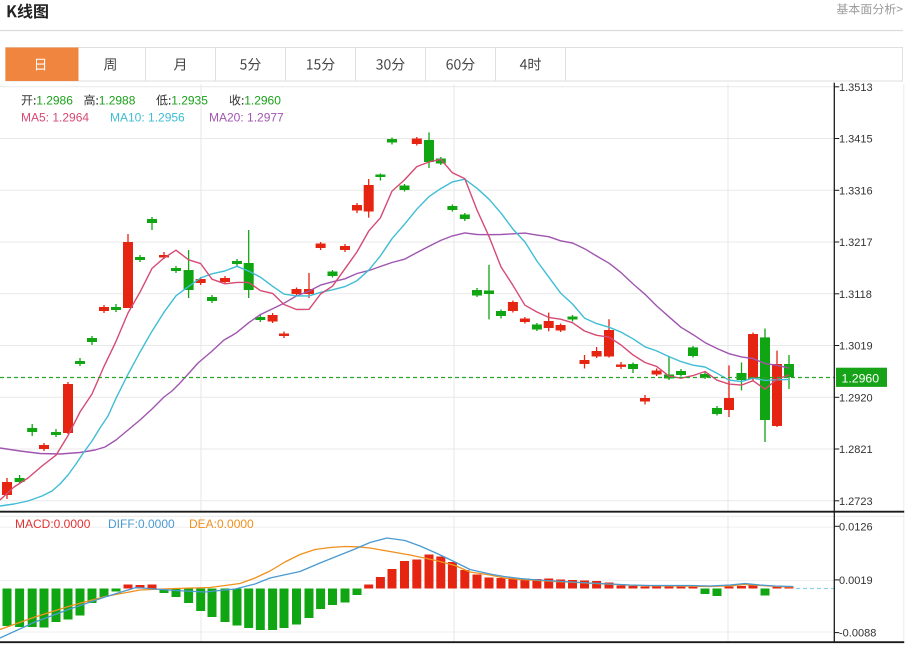 The width and height of the screenshot is (910, 645). I want to click on svg-text: 1.3415, so click(856, 140).